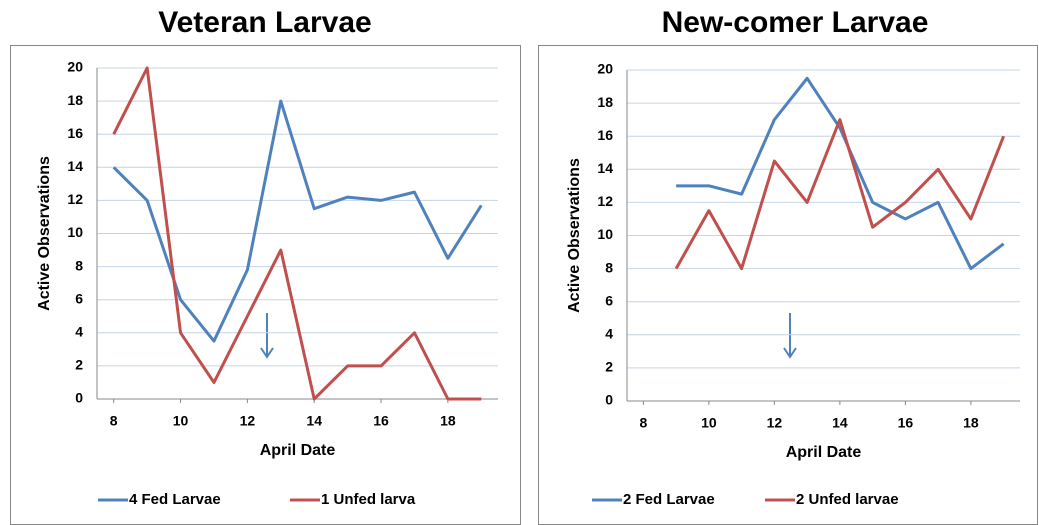 The height and width of the screenshot is (525, 1039). Describe the element at coordinates (267, 336) in the screenshot. I see `arrow` at that location.